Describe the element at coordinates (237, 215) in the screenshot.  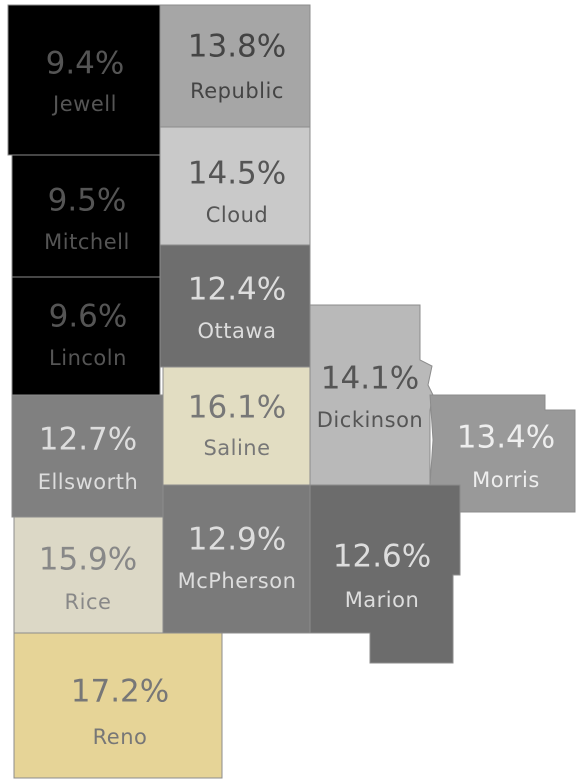
I see `county-name: Cloud` at that location.